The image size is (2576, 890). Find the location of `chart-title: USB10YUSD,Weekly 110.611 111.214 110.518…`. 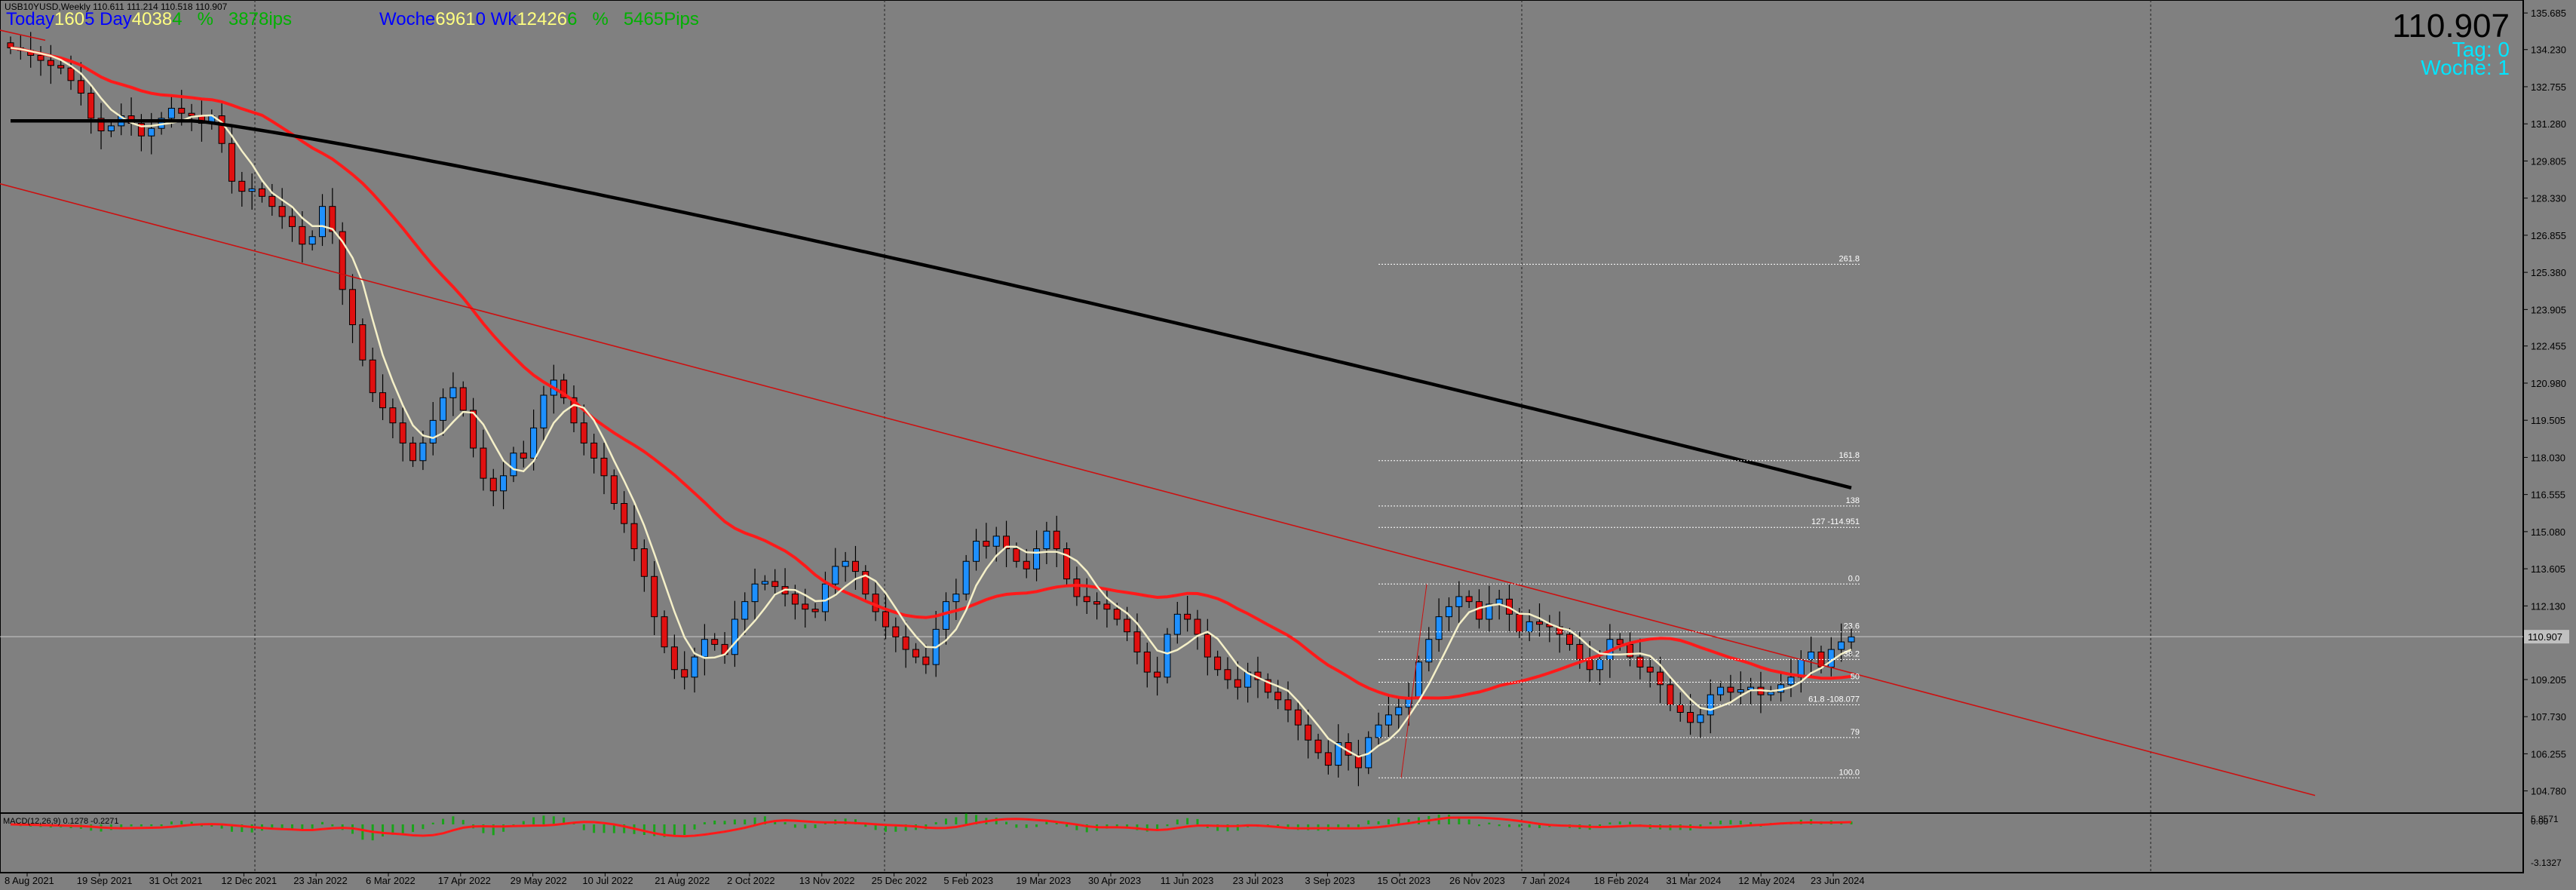

chart-title: USB10YUSD,Weekly 110.611 111.214 110.518… is located at coordinates (116, 7).